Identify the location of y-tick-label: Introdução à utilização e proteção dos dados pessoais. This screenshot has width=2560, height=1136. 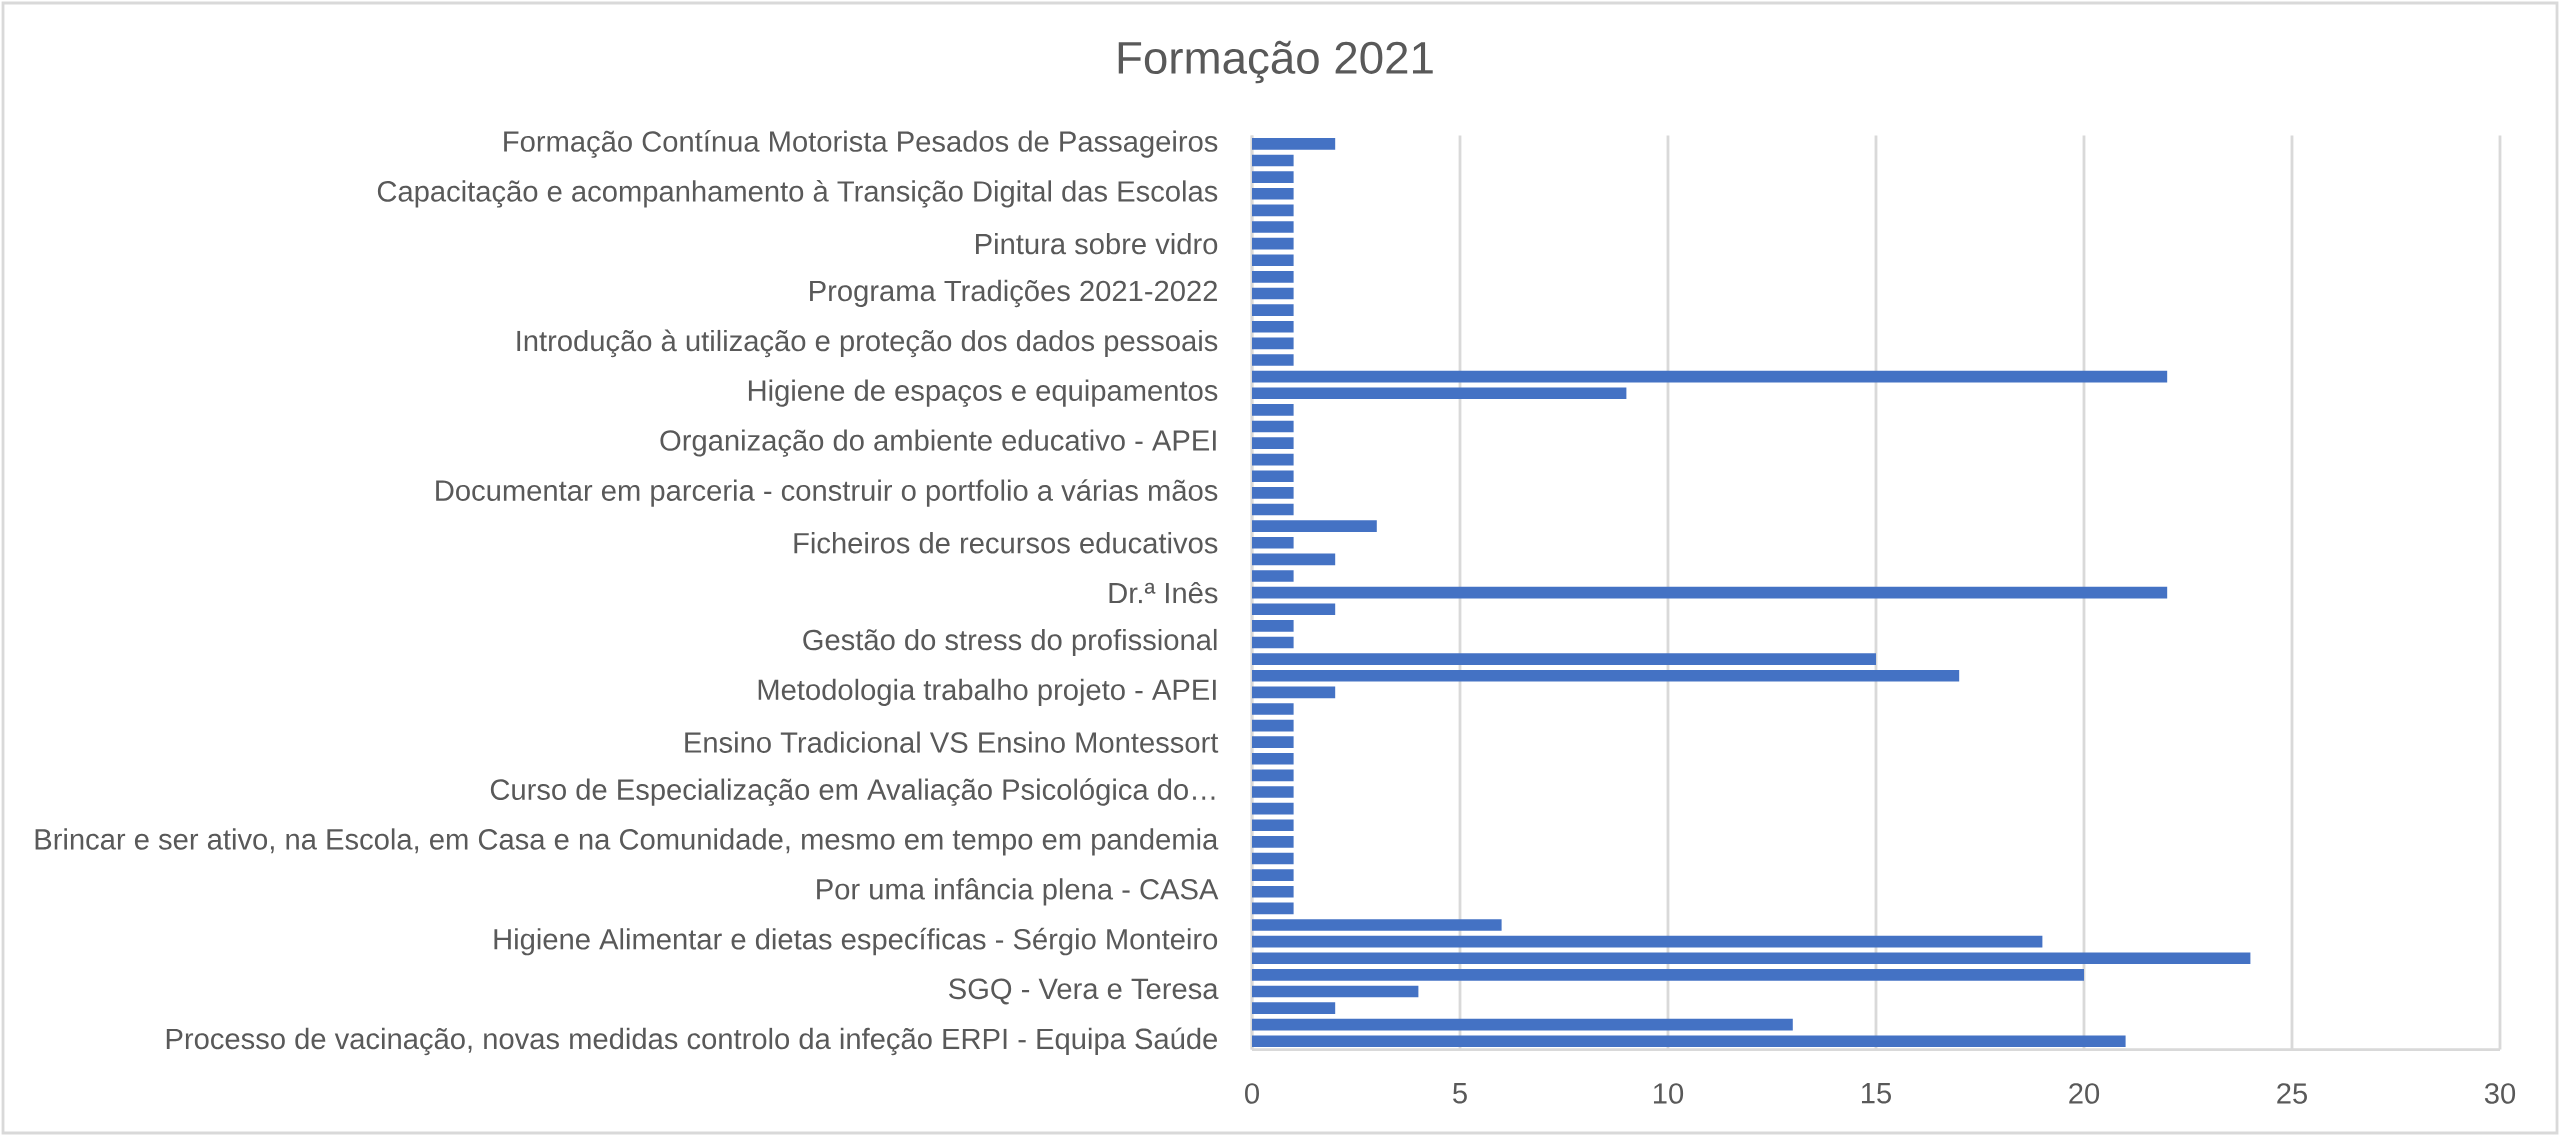
(867, 343).